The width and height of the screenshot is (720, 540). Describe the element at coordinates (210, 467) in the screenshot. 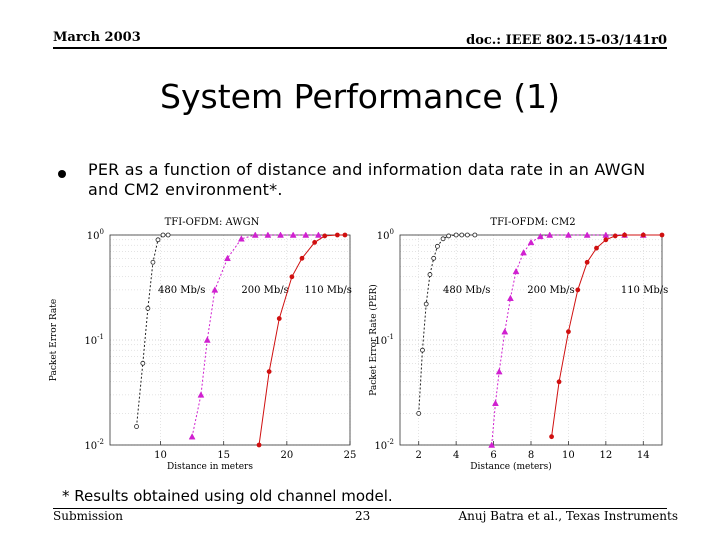

I see `x-axis-label: Distance in meters` at that location.